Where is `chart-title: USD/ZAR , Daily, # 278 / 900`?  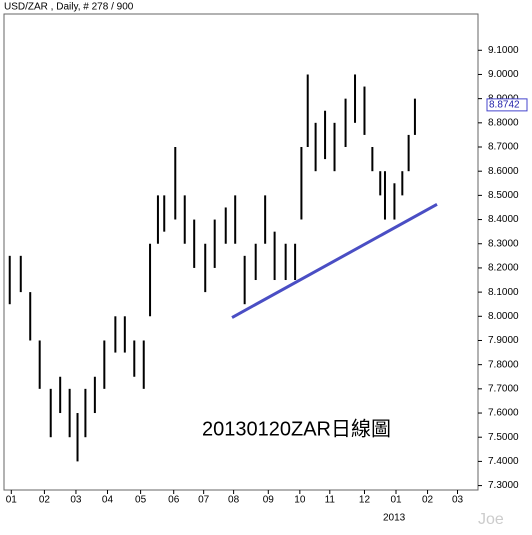
chart-title: USD/ZAR , Daily, # 278 / 900 is located at coordinates (69, 7).